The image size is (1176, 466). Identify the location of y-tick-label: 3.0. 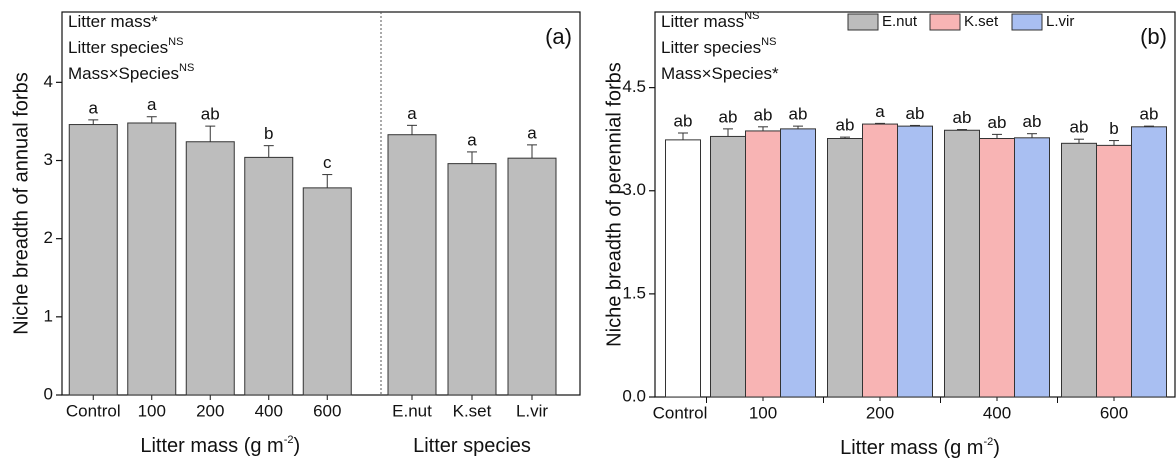
(634, 189).